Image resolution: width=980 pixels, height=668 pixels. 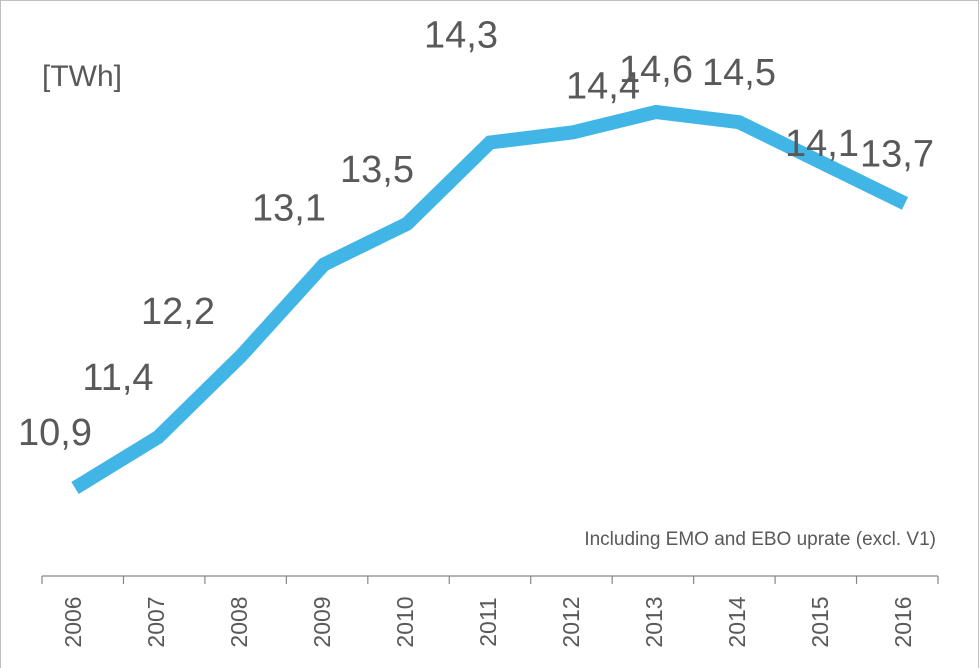 I want to click on annotation: Including EMO and EBO uprate (excl. V1), so click(x=760, y=539).